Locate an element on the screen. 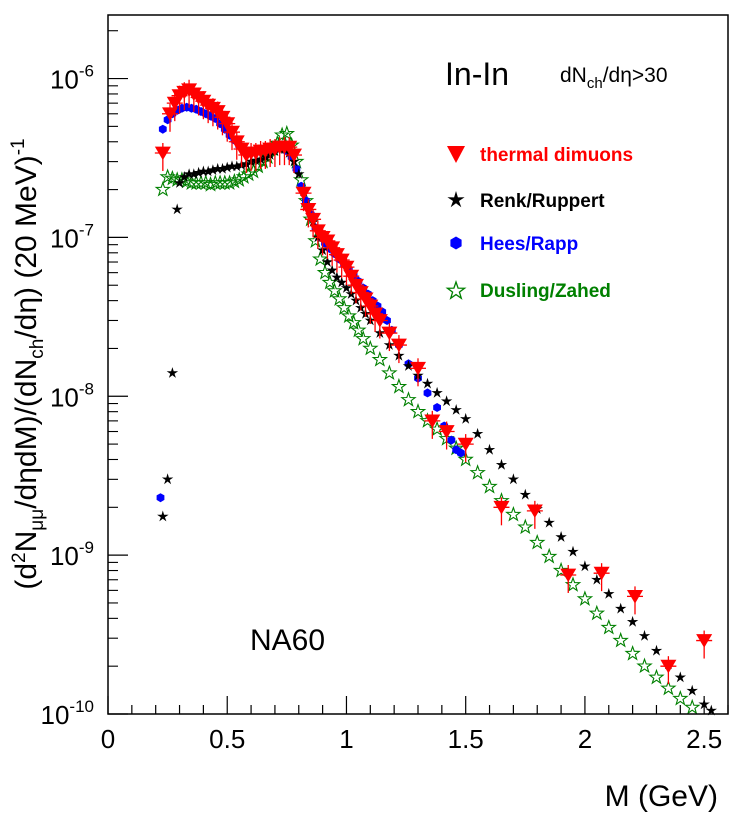  y-title-part1: (d is located at coordinates (26, 576).